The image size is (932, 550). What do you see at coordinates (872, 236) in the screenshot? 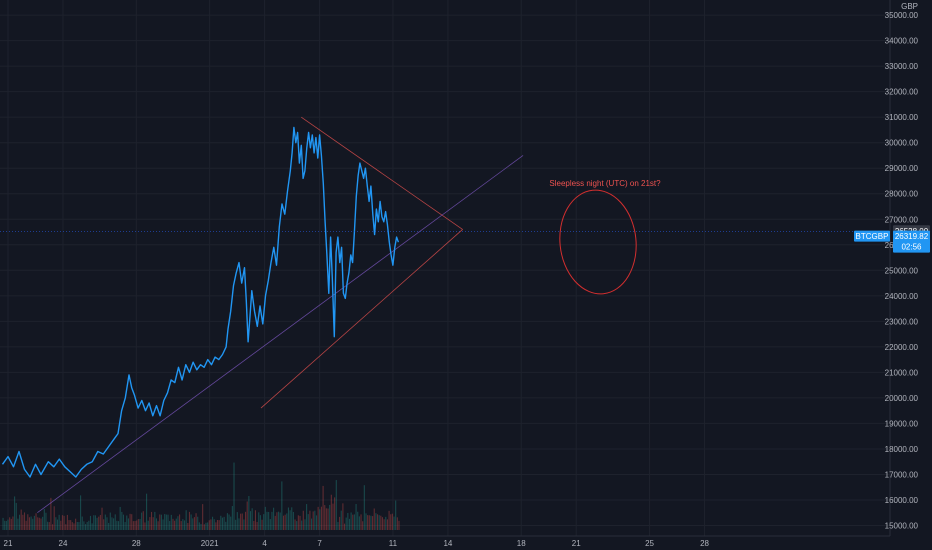
I see `symbol-badge: BTCGBP` at bounding box center [872, 236].